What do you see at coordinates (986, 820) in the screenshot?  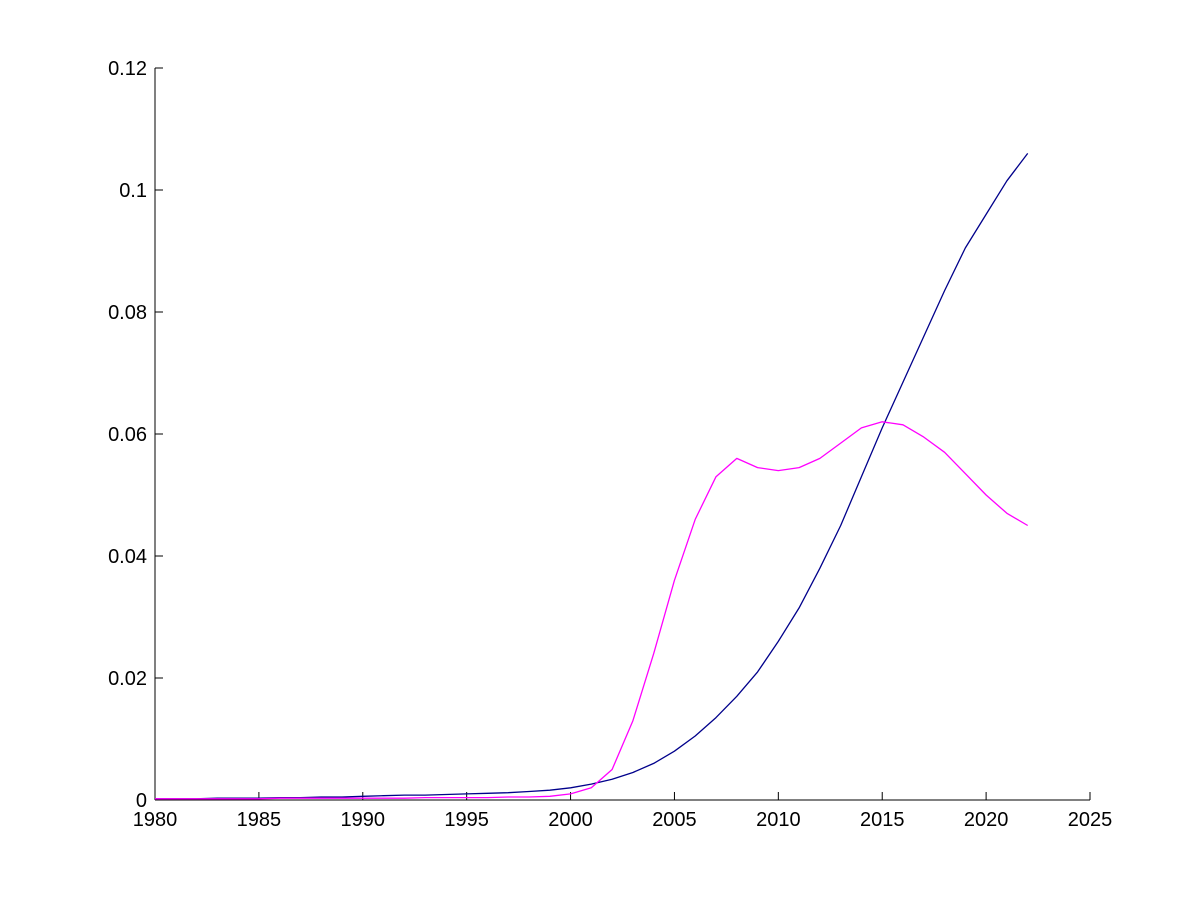 I see `x-tick-label: 2020` at bounding box center [986, 820].